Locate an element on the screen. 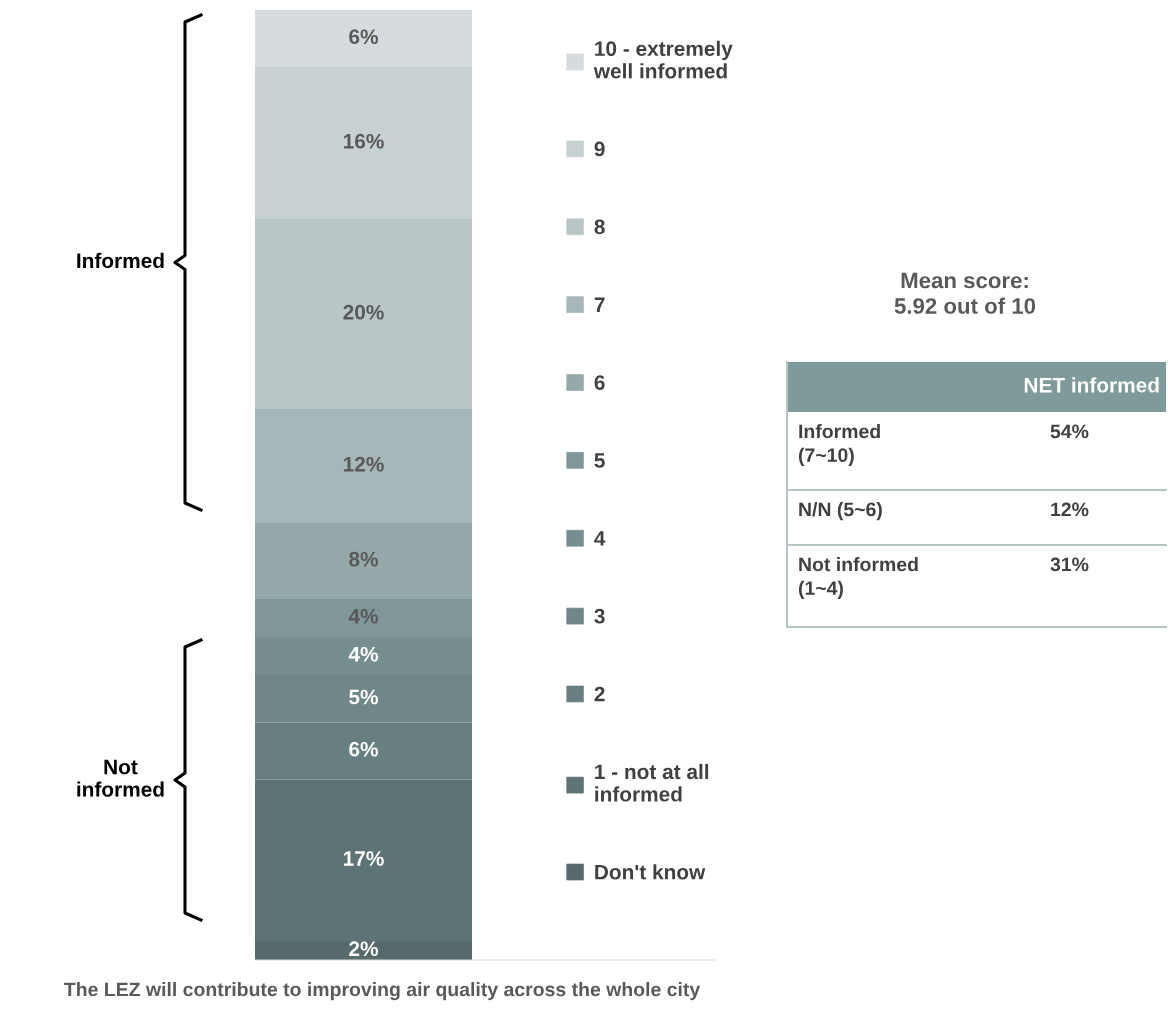  data-label: 20% is located at coordinates (363, 312).